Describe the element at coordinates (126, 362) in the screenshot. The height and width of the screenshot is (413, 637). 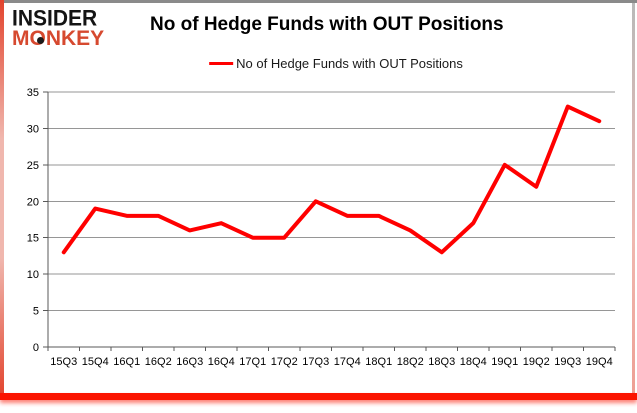
I see `svg-text: 16Q1` at that location.